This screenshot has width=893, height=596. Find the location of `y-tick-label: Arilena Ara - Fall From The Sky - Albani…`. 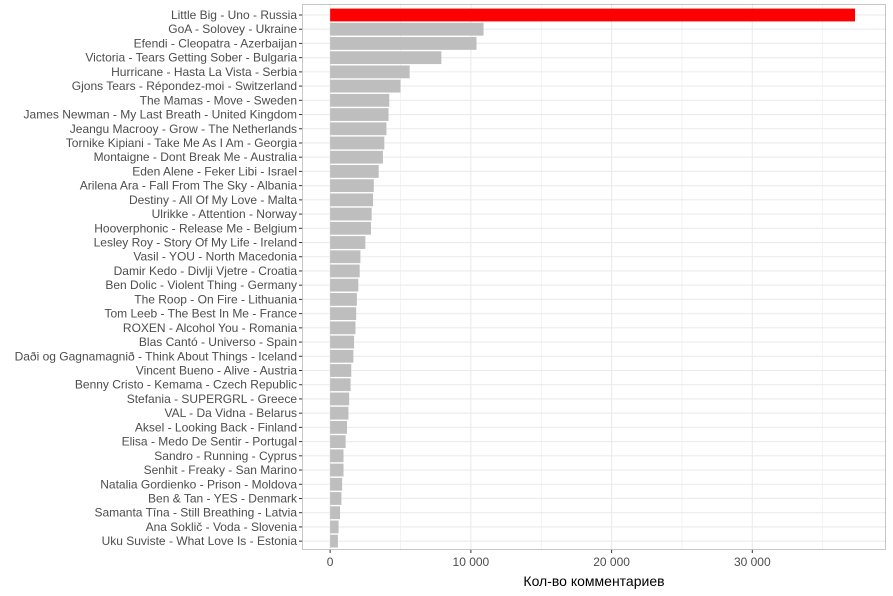

y-tick-label: Arilena Ara - Fall From The Sky - Albani… is located at coordinates (189, 186).